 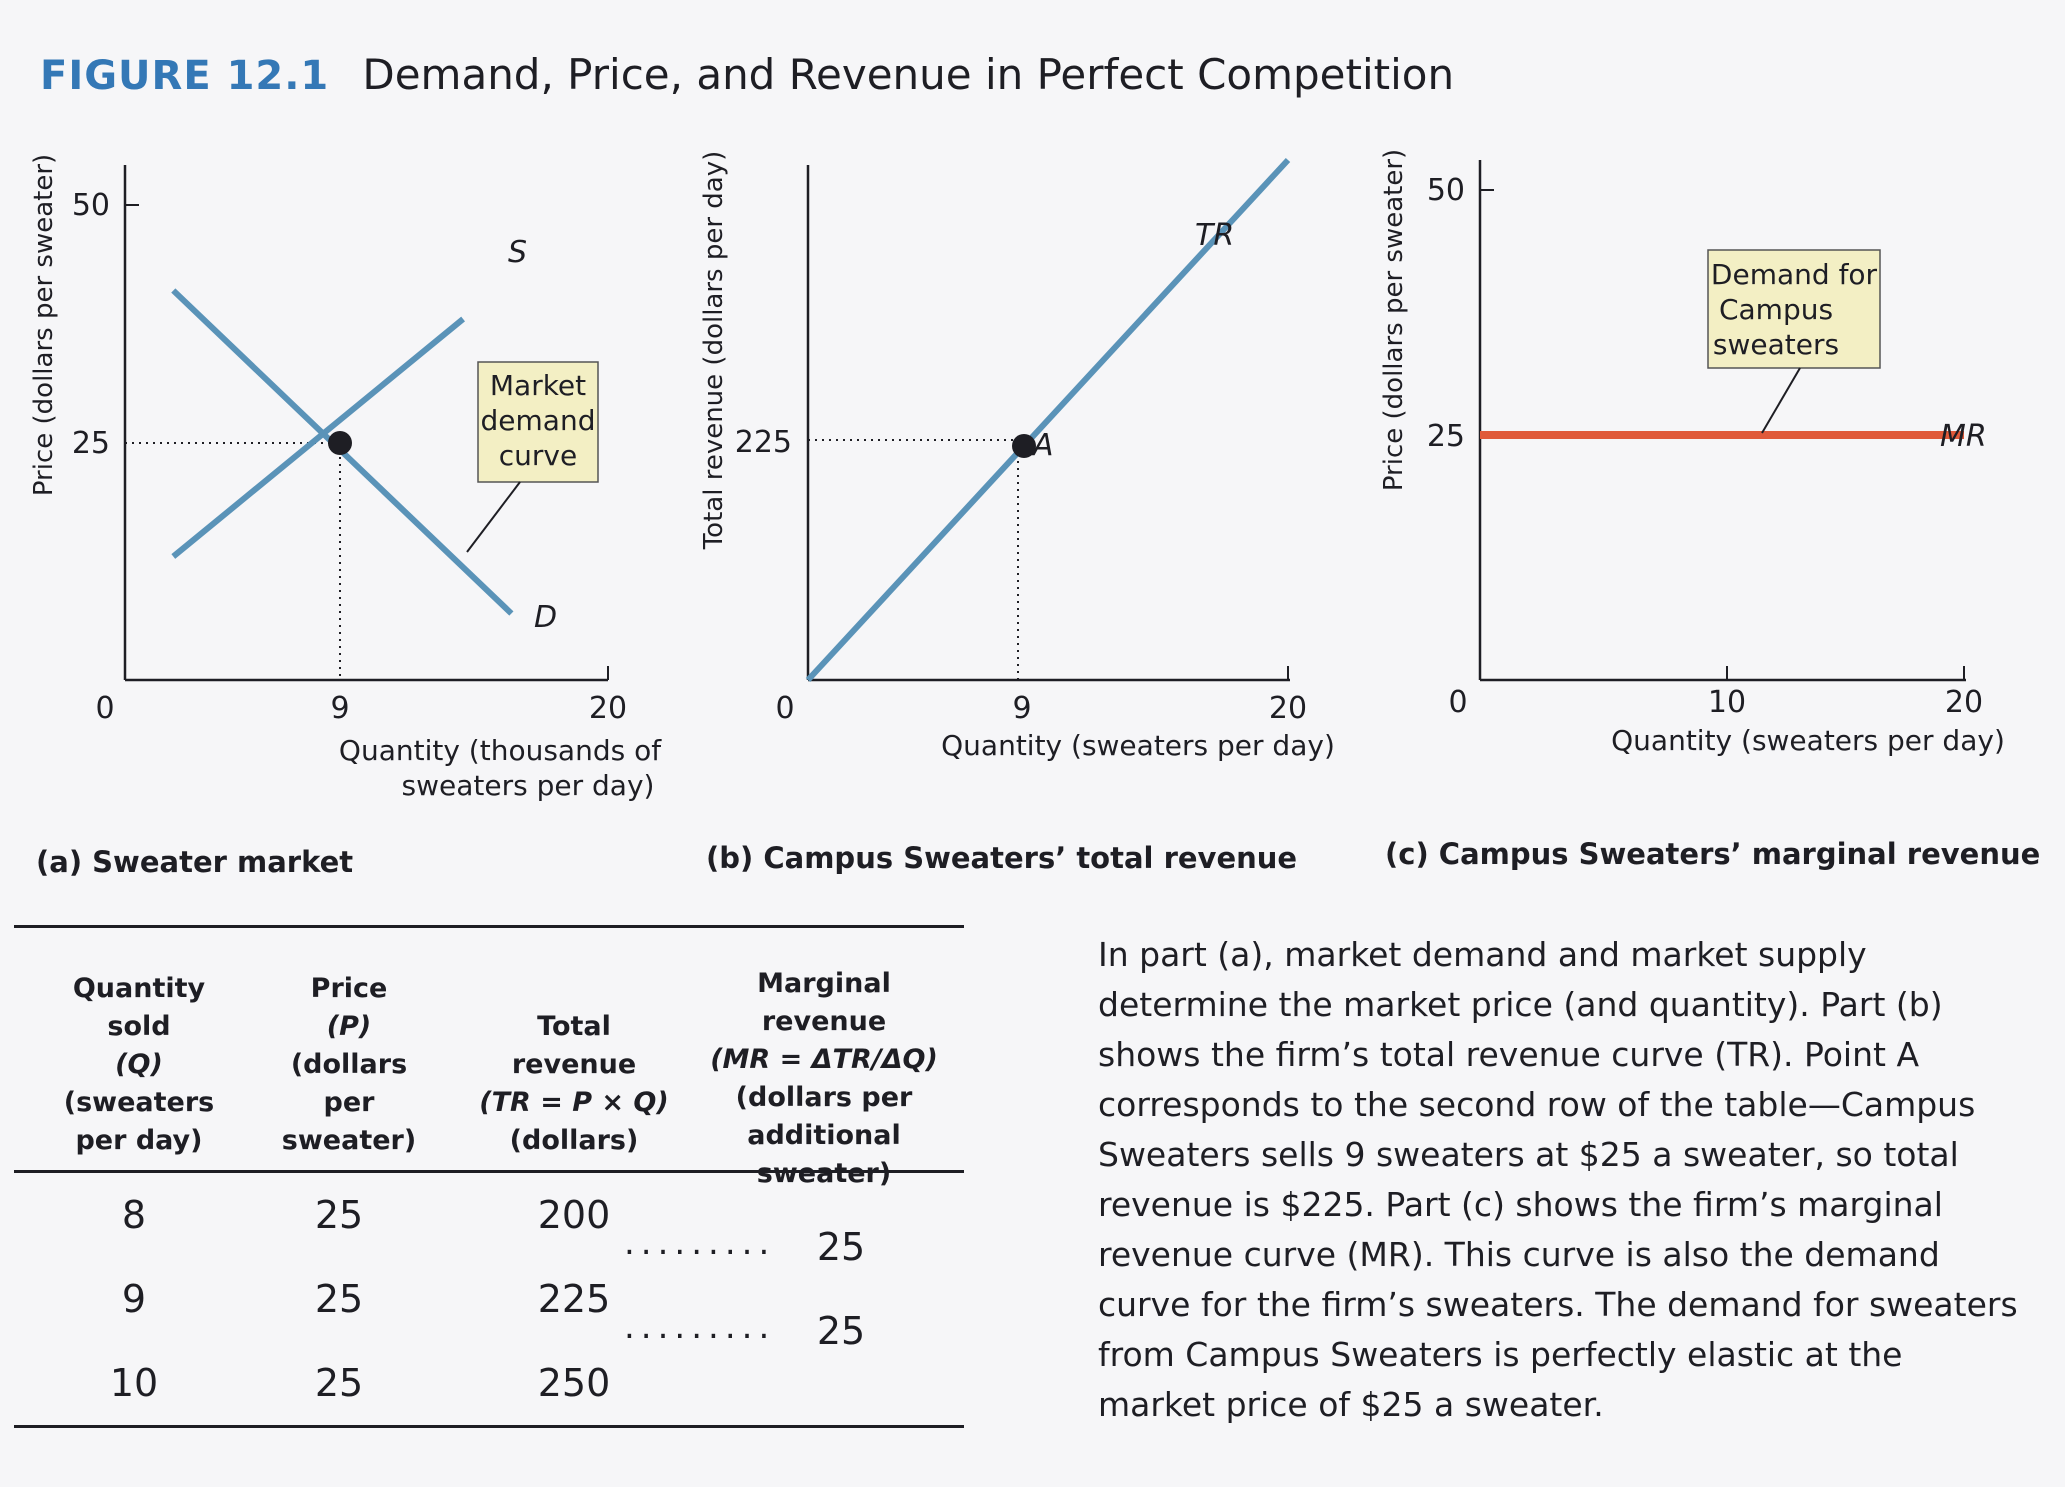 What do you see at coordinates (538, 455) in the screenshot?
I see `market-demand-label-line: curve` at bounding box center [538, 455].